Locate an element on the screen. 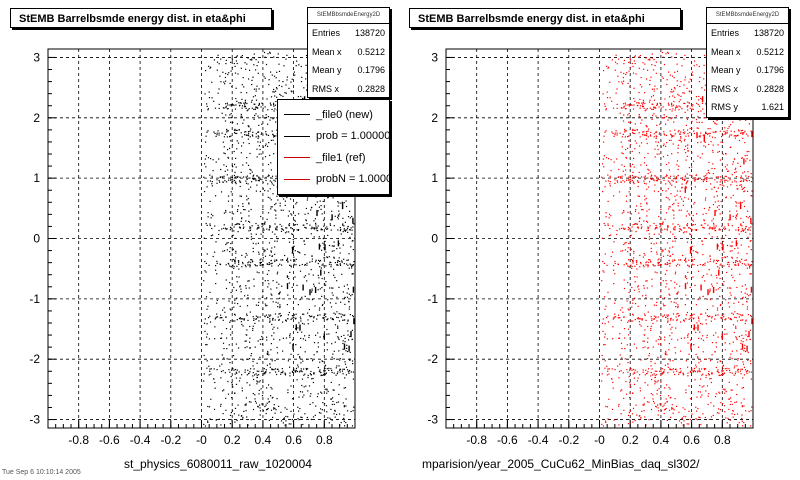  scatter-streak is located at coordinates (353, 289).